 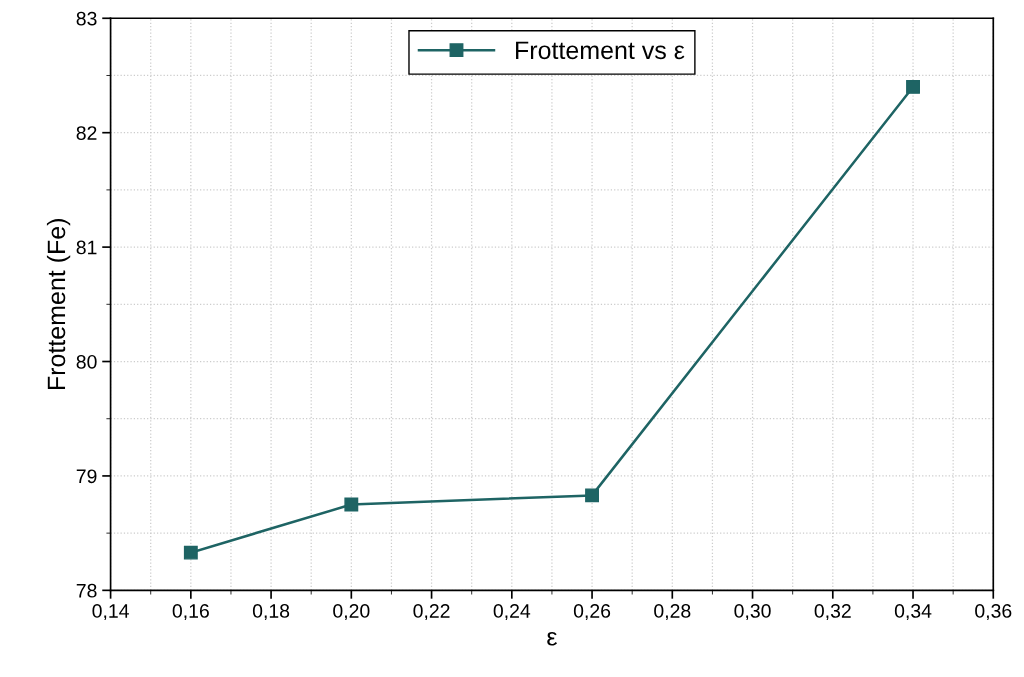 I want to click on x-axis-title: ε, so click(x=552, y=638).